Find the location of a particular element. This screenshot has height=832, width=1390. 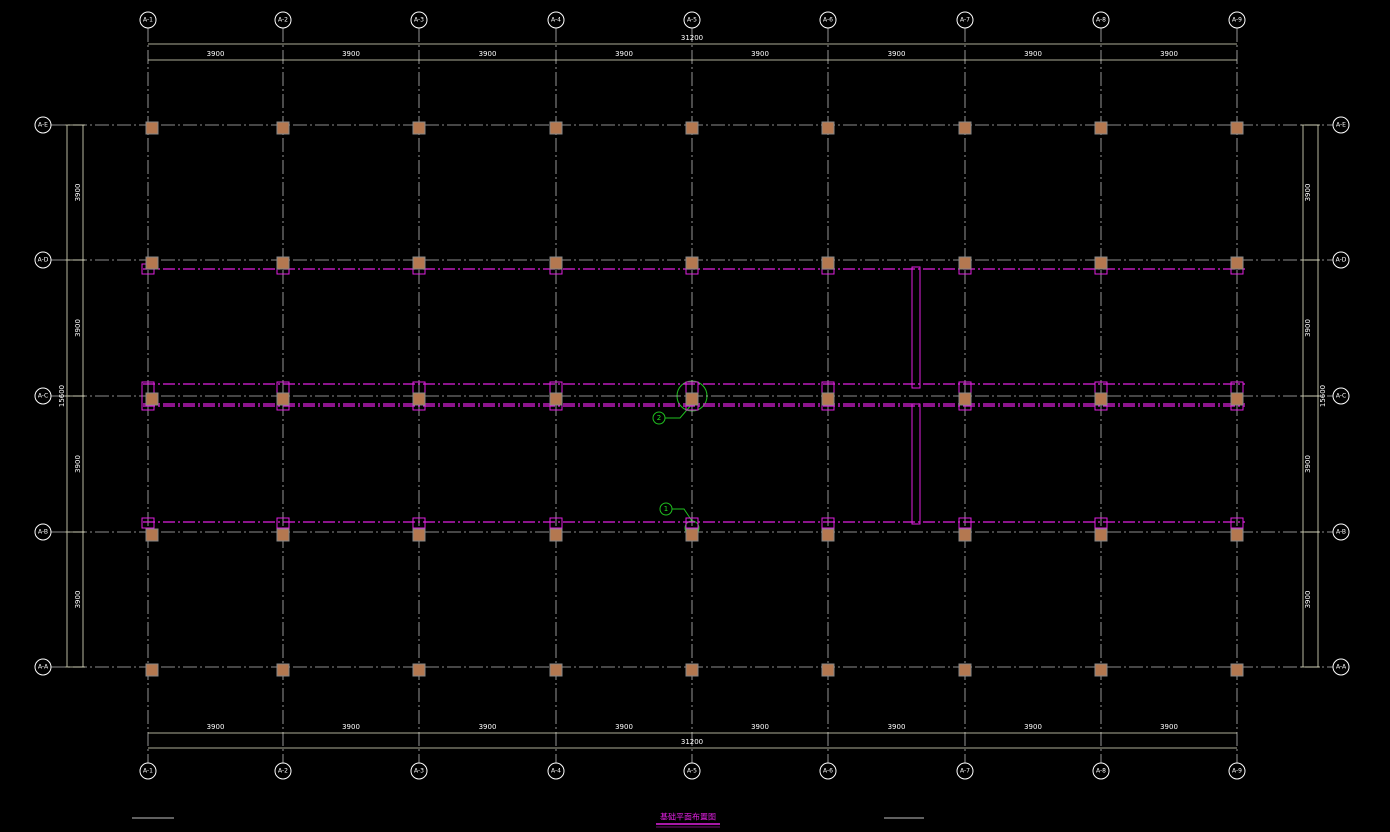

axis-label: A-3 is located at coordinates (419, 20).